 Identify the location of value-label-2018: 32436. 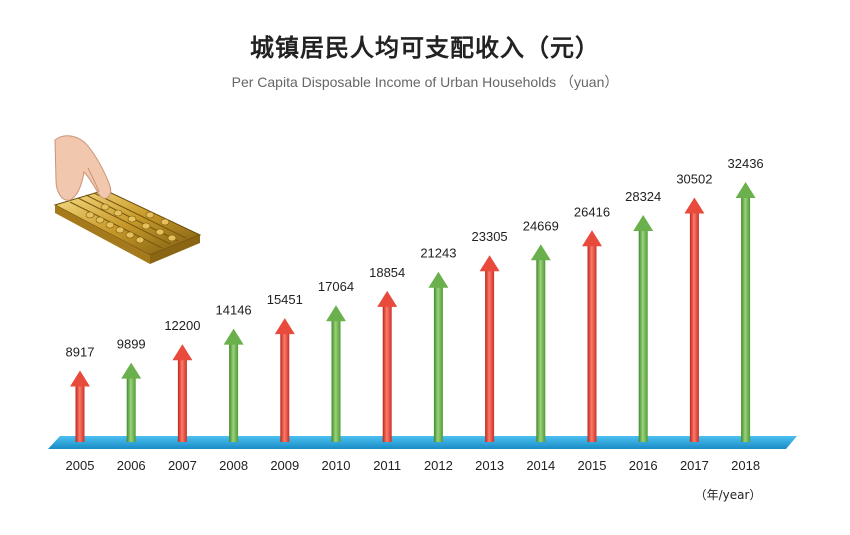
(746, 163).